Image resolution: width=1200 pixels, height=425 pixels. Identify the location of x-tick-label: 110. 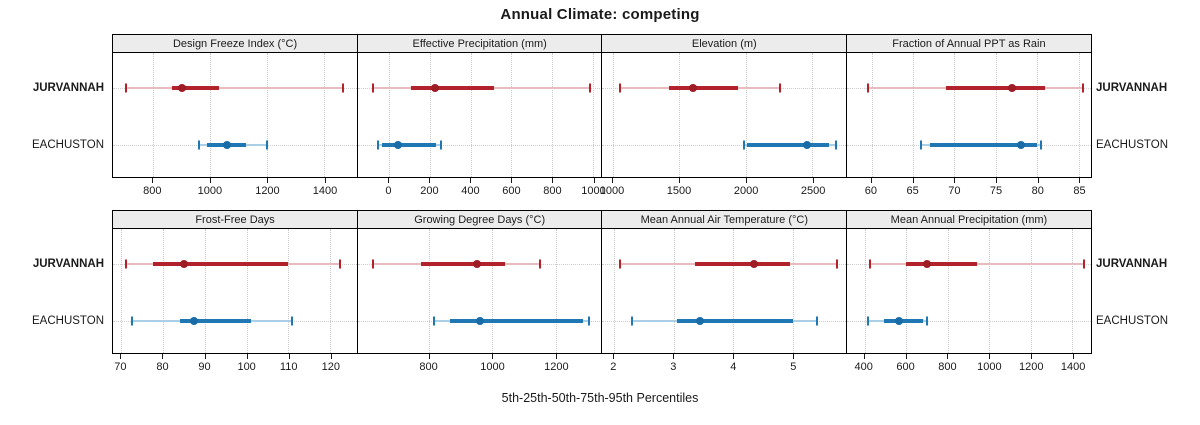
(288, 367).